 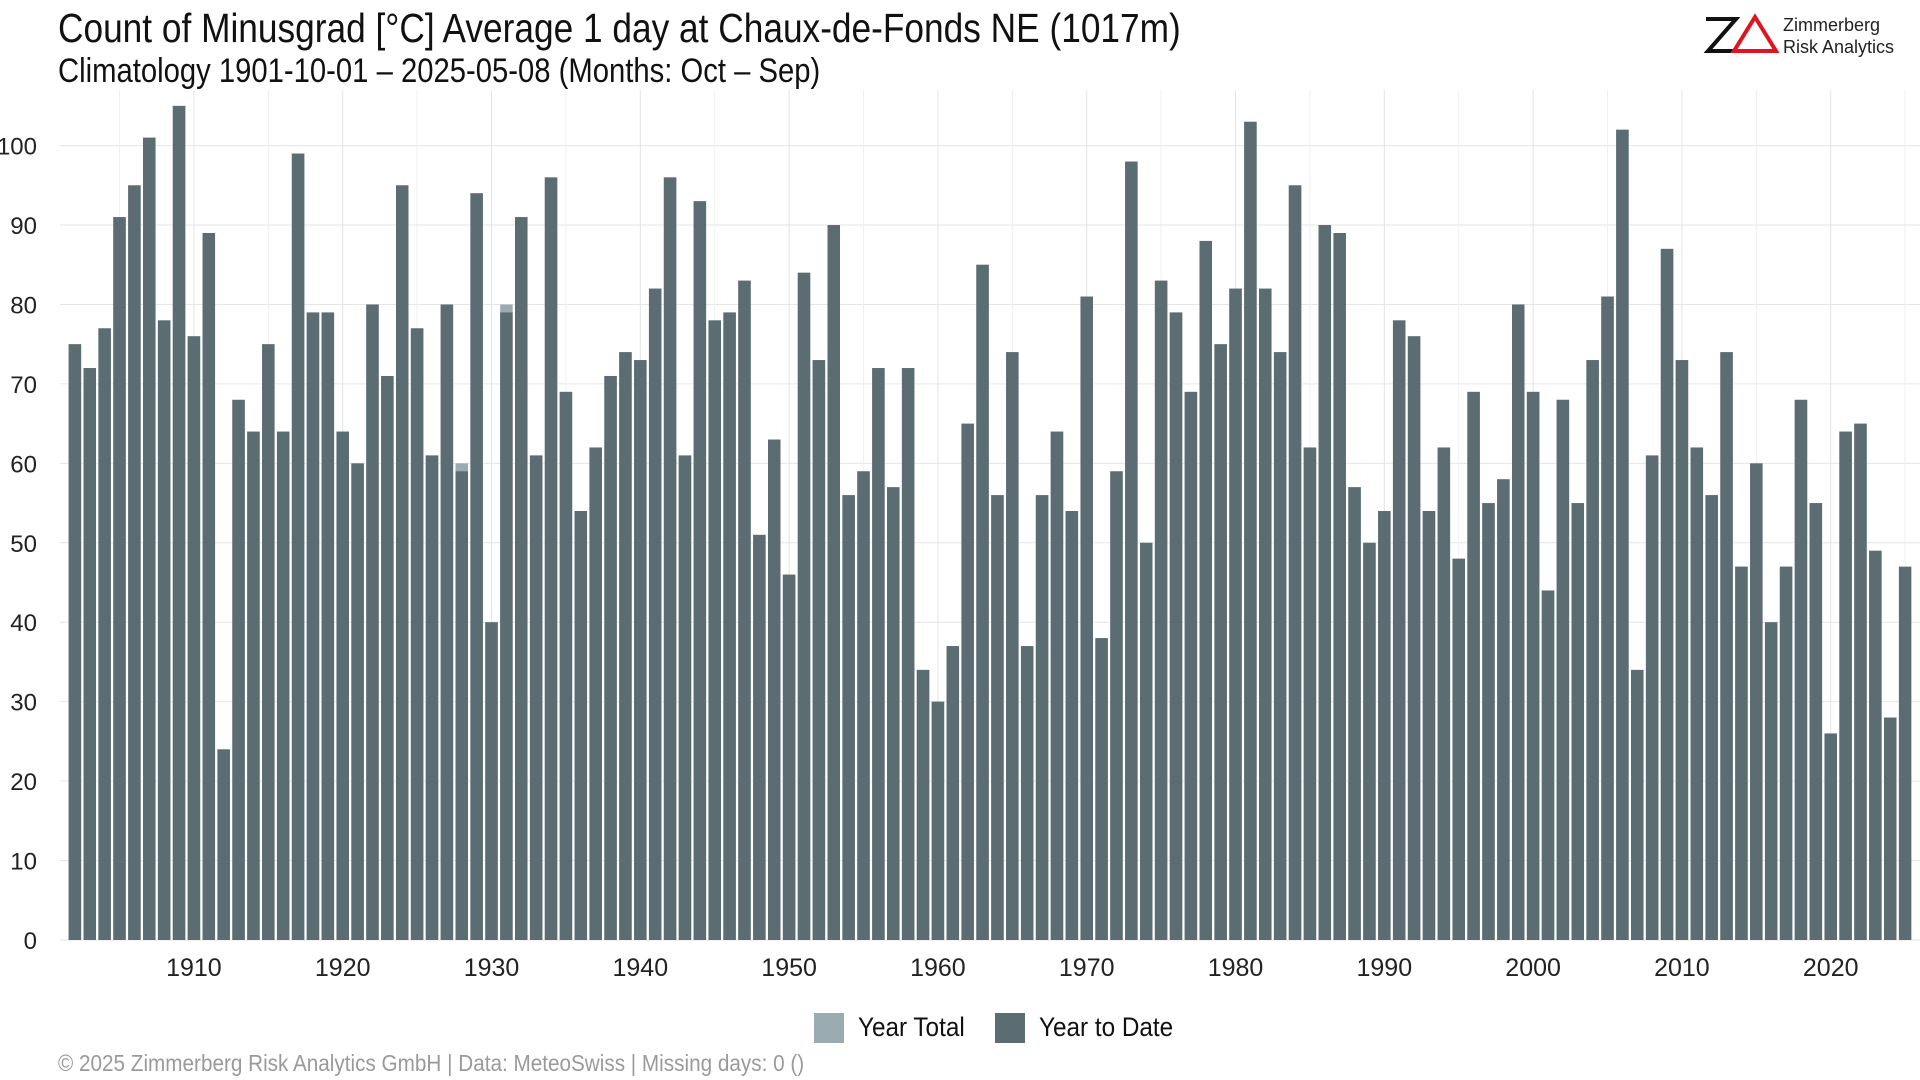 What do you see at coordinates (23, 305) in the screenshot?
I see `y-tick-label: 80` at bounding box center [23, 305].